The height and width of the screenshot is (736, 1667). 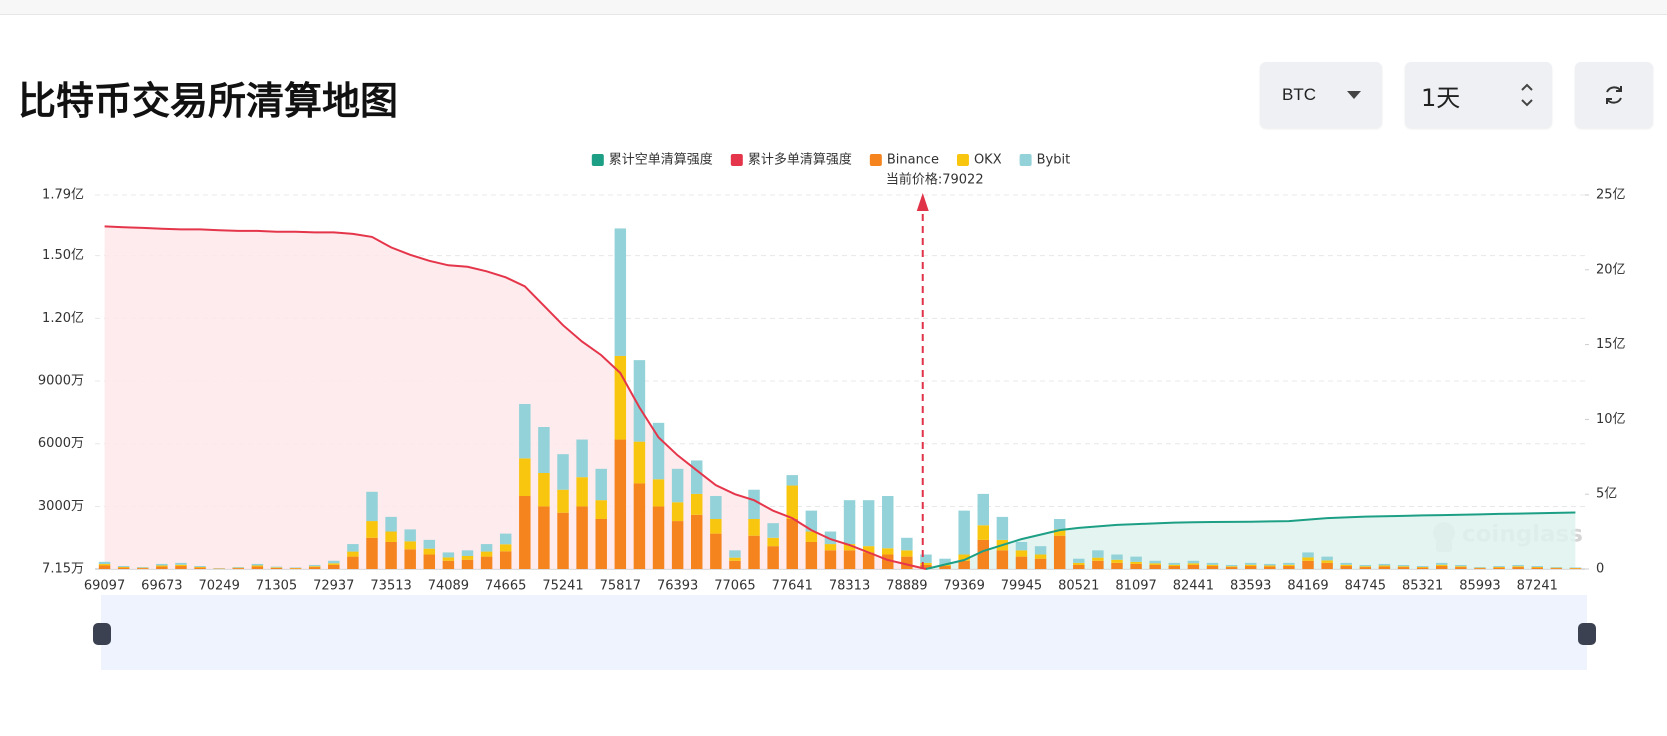 I want to click on y2-tick-label: 5亿, so click(x=1606, y=494).